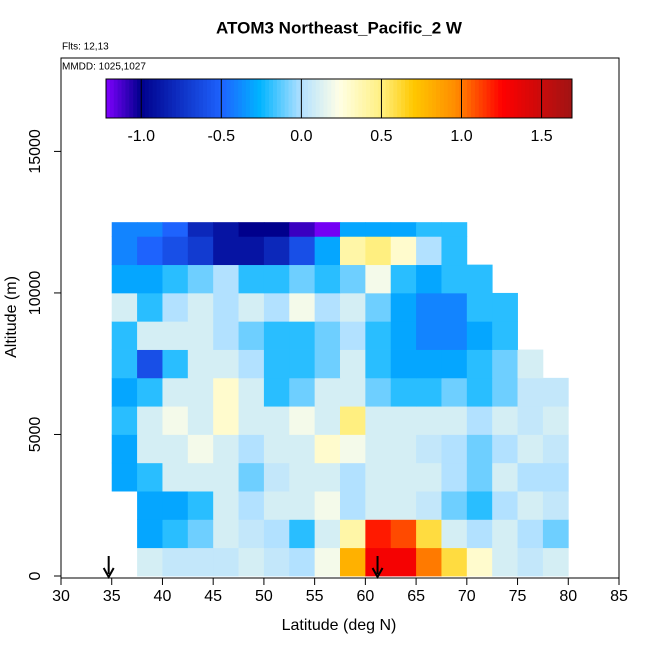  What do you see at coordinates (518, 596) in the screenshot?
I see `x-tick-label: 75` at bounding box center [518, 596].